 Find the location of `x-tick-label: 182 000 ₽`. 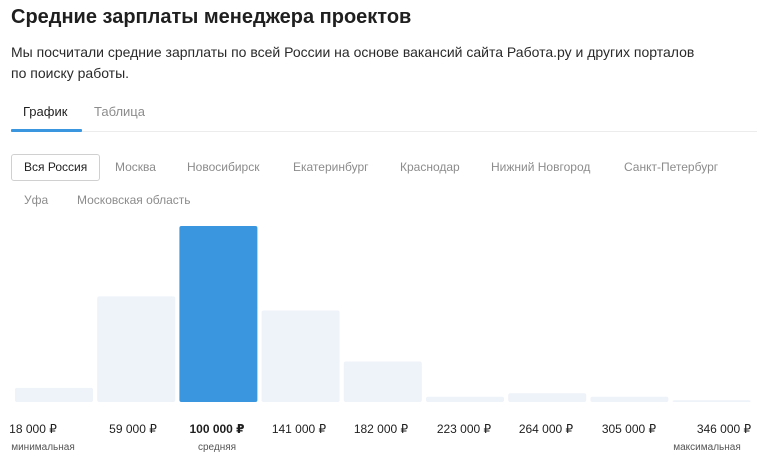

x-tick-label: 182 000 ₽ is located at coordinates (381, 429).